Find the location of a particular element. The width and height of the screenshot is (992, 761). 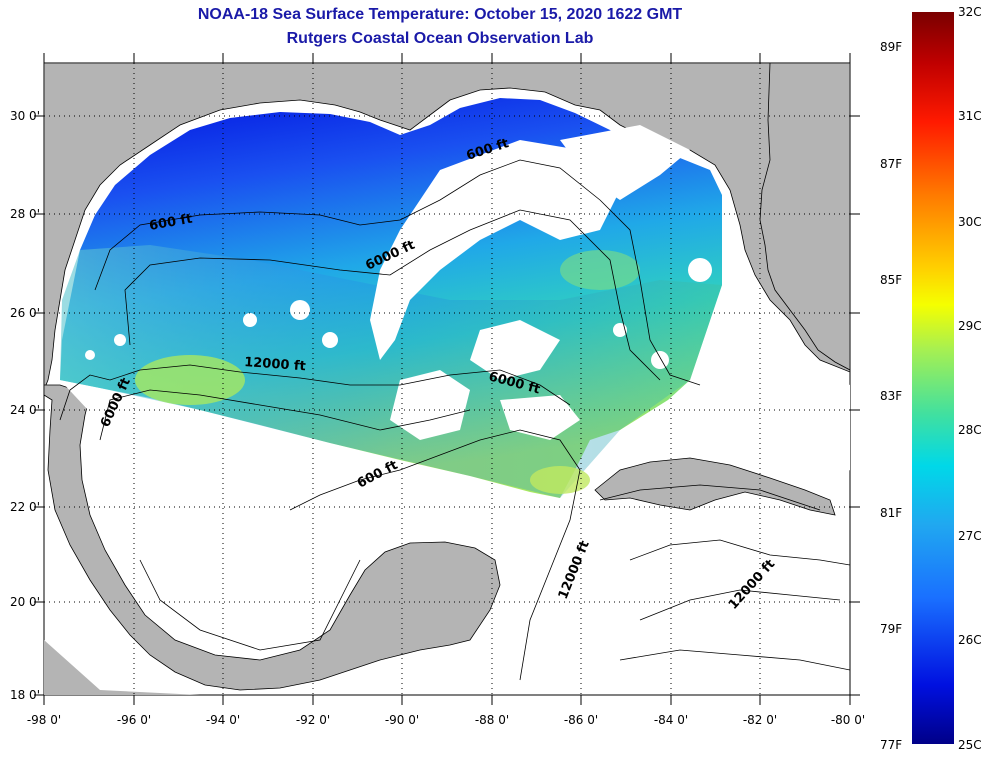

celsius-label: 25C is located at coordinates (970, 745).